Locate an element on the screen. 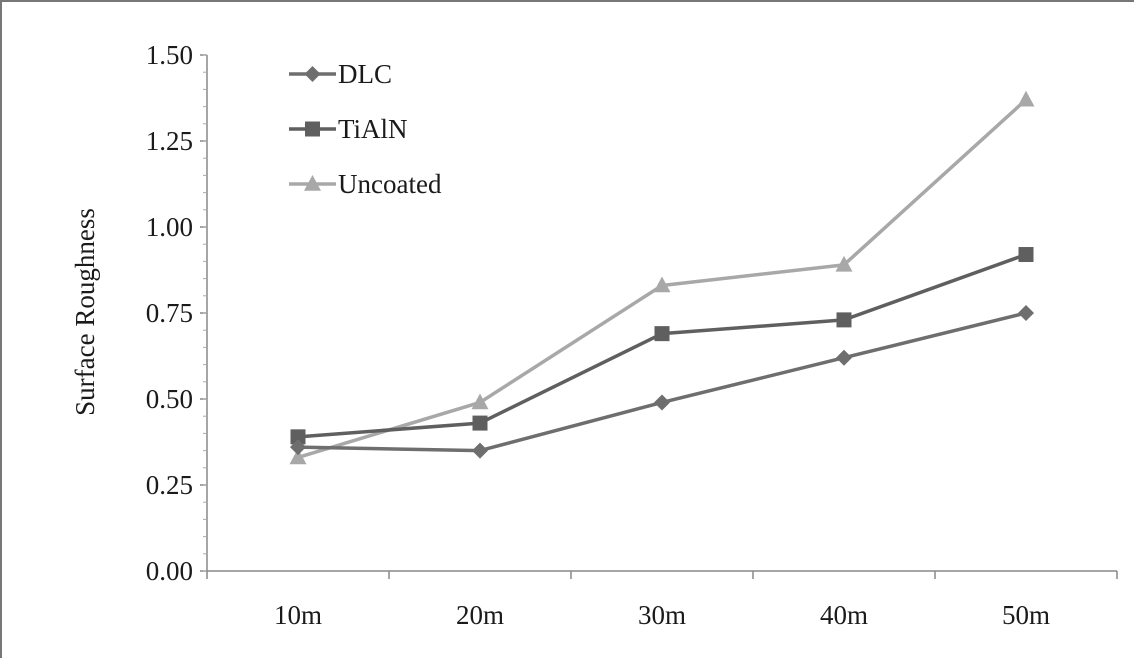 This screenshot has width=1134, height=660. legend-marker-uncoated is located at coordinates (312, 183).